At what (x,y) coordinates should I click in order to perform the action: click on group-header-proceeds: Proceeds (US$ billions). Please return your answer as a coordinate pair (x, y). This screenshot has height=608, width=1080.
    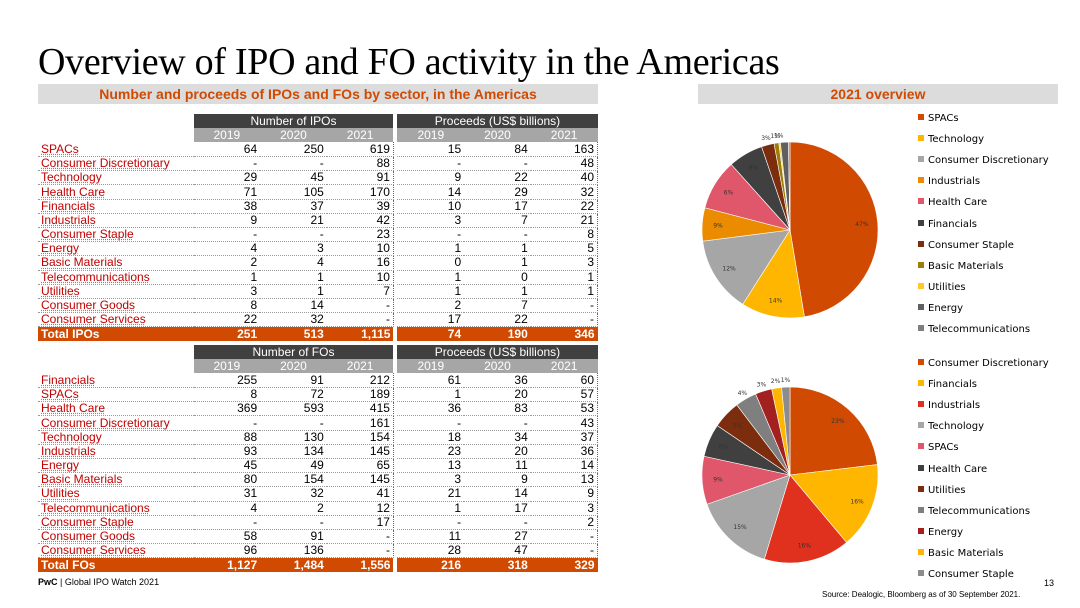
    Looking at the image, I should click on (497, 121).